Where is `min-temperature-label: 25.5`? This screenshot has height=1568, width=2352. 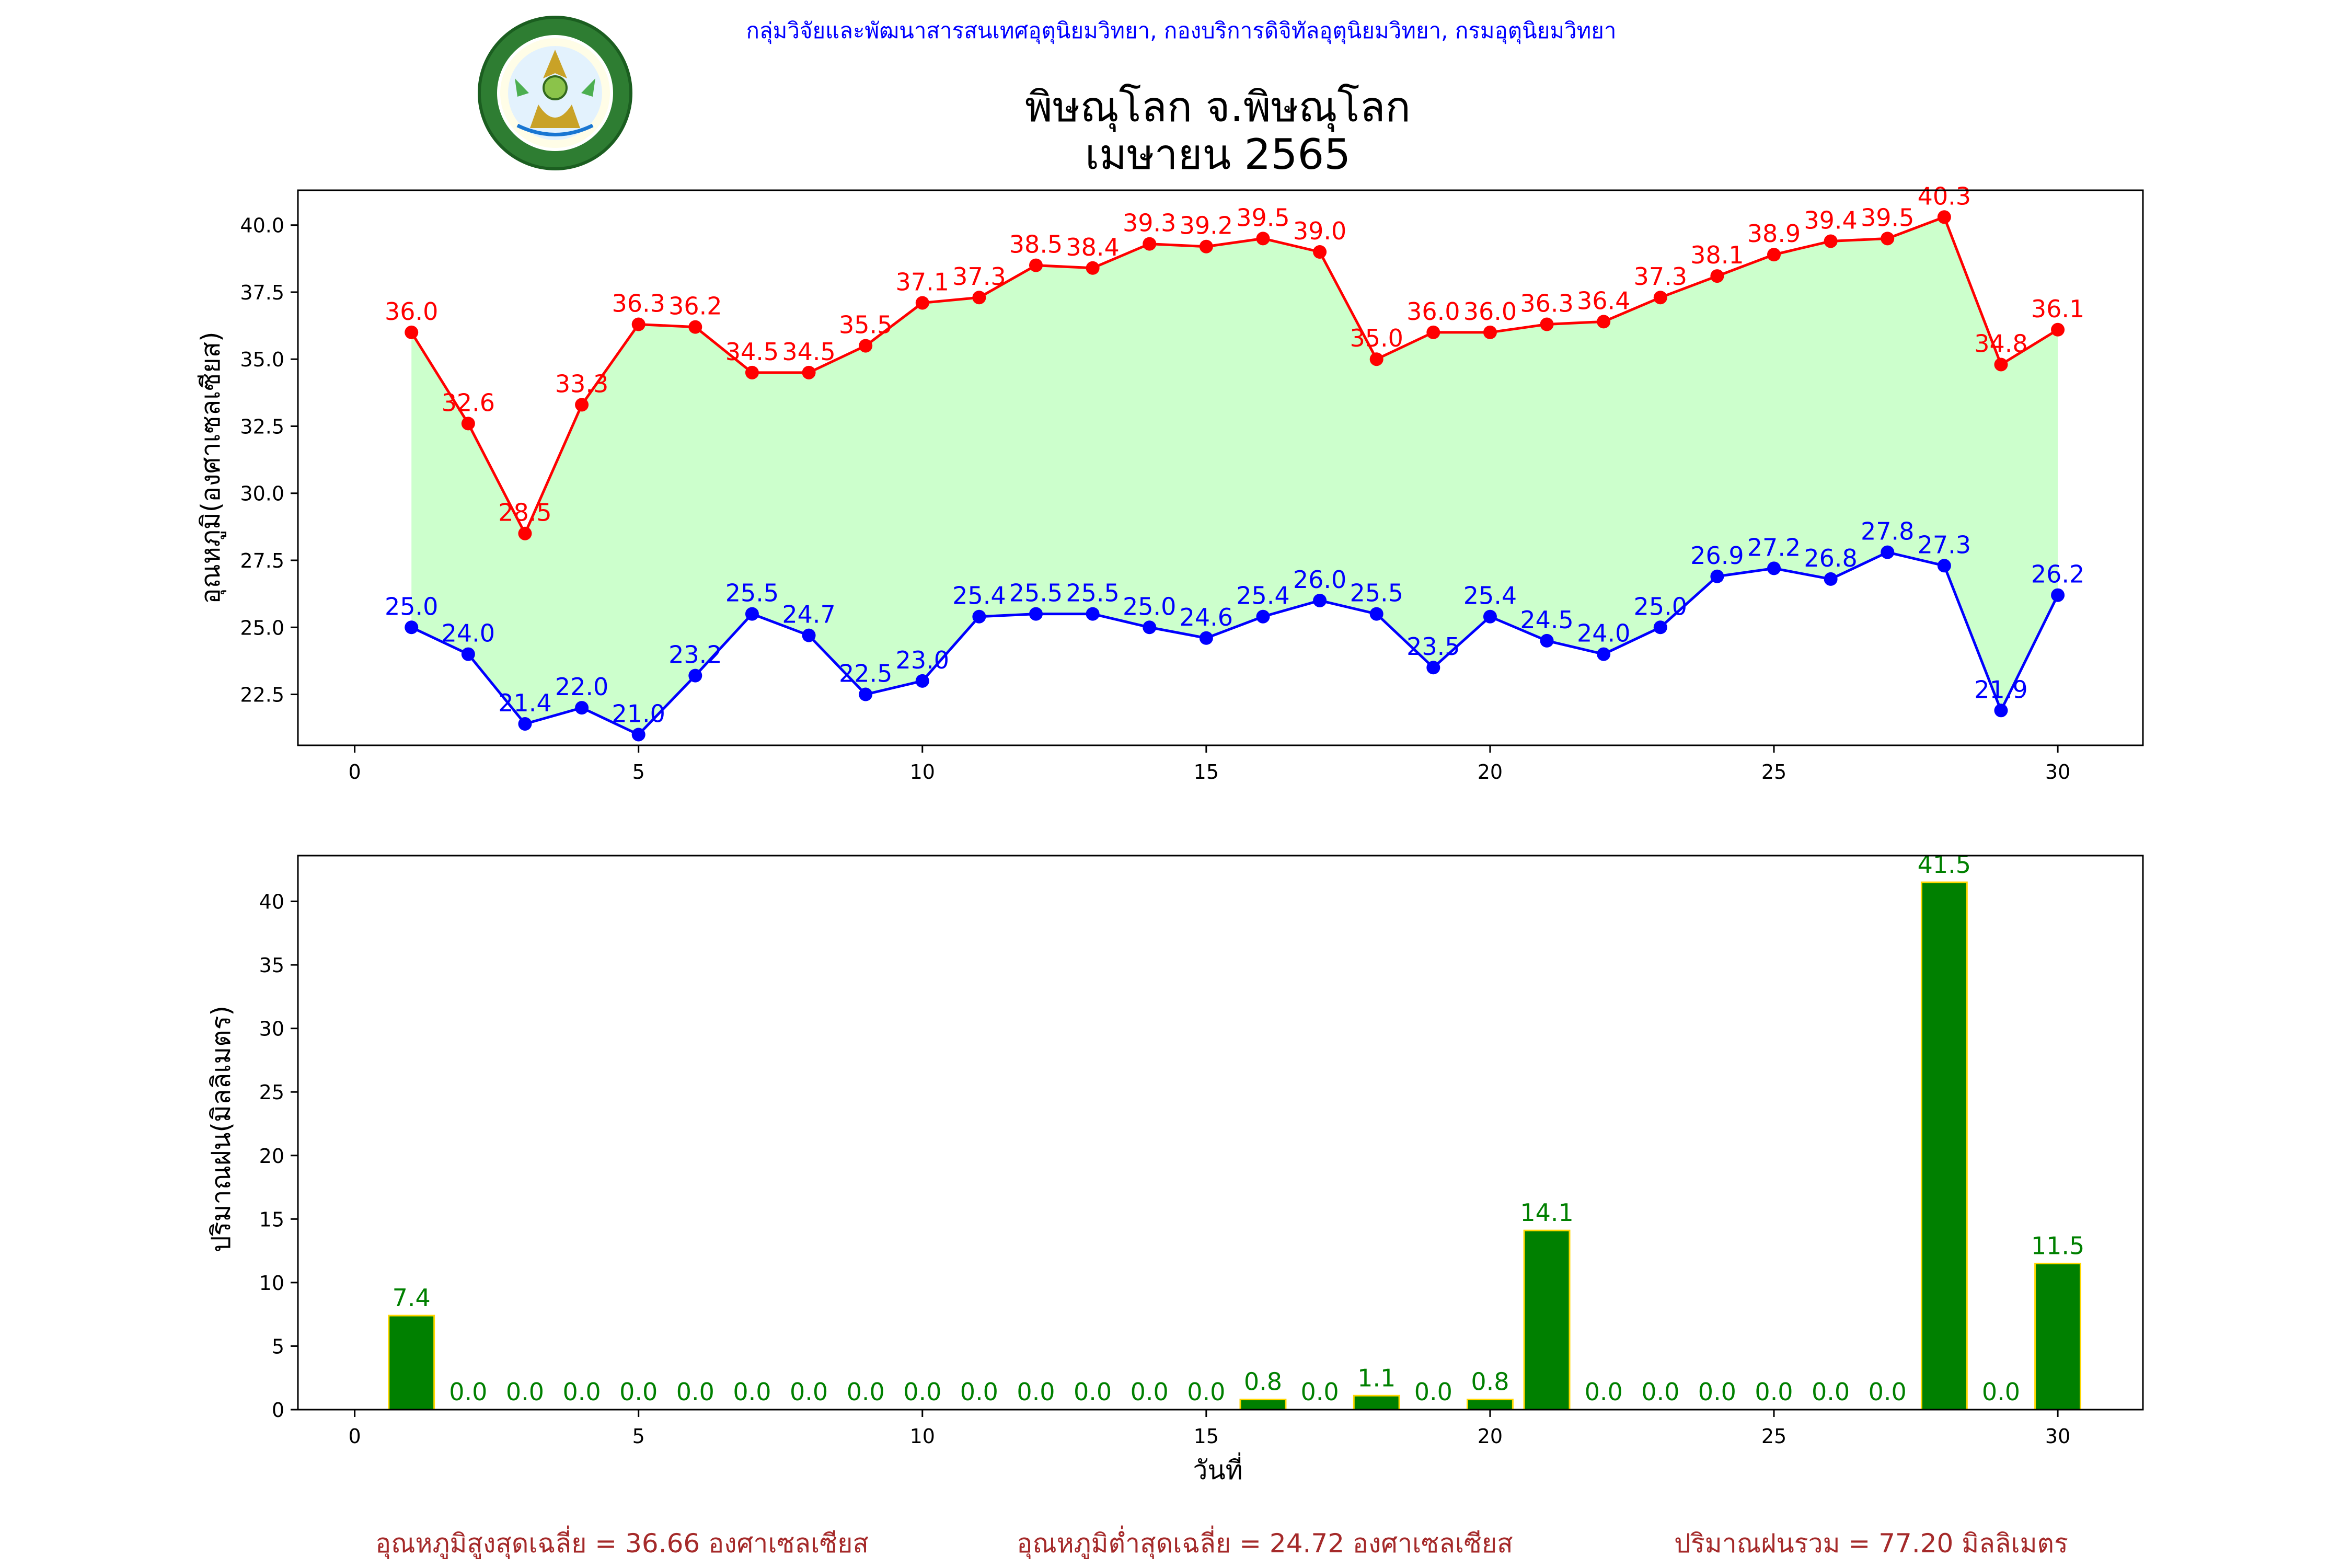
min-temperature-label: 25.5 is located at coordinates (1092, 593).